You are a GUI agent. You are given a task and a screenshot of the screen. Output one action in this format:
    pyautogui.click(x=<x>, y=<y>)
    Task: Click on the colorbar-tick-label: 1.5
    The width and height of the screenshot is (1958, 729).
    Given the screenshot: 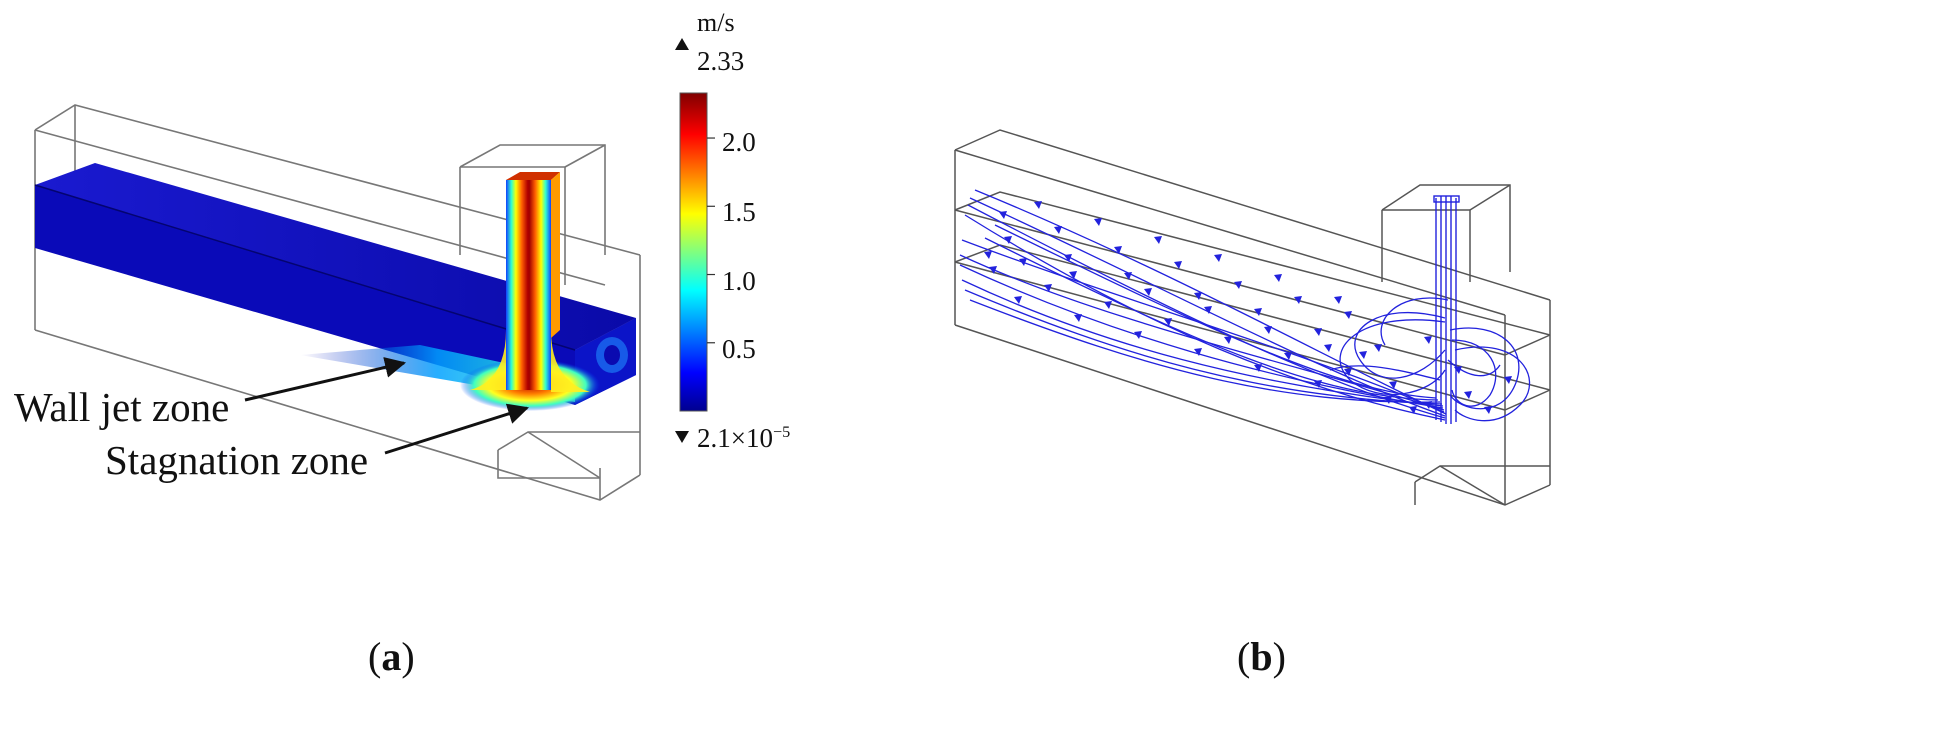 What is the action you would take?
    pyautogui.click(x=739, y=212)
    